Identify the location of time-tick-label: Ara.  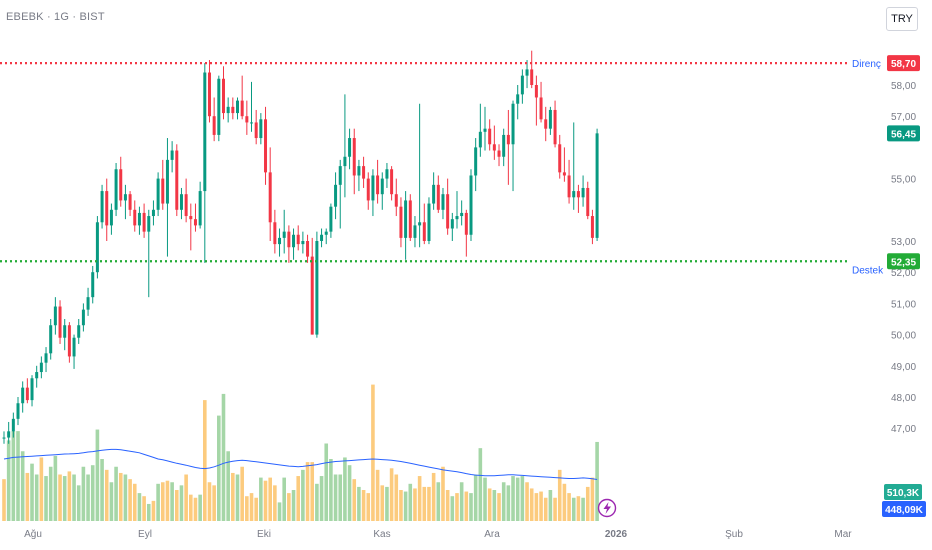
(492, 534).